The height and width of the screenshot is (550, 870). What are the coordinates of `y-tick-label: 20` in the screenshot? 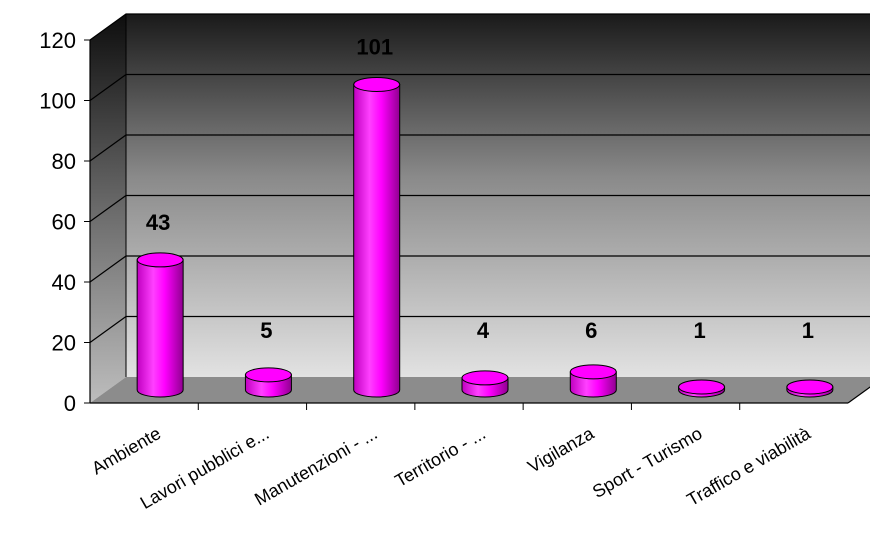 It's located at (64, 343).